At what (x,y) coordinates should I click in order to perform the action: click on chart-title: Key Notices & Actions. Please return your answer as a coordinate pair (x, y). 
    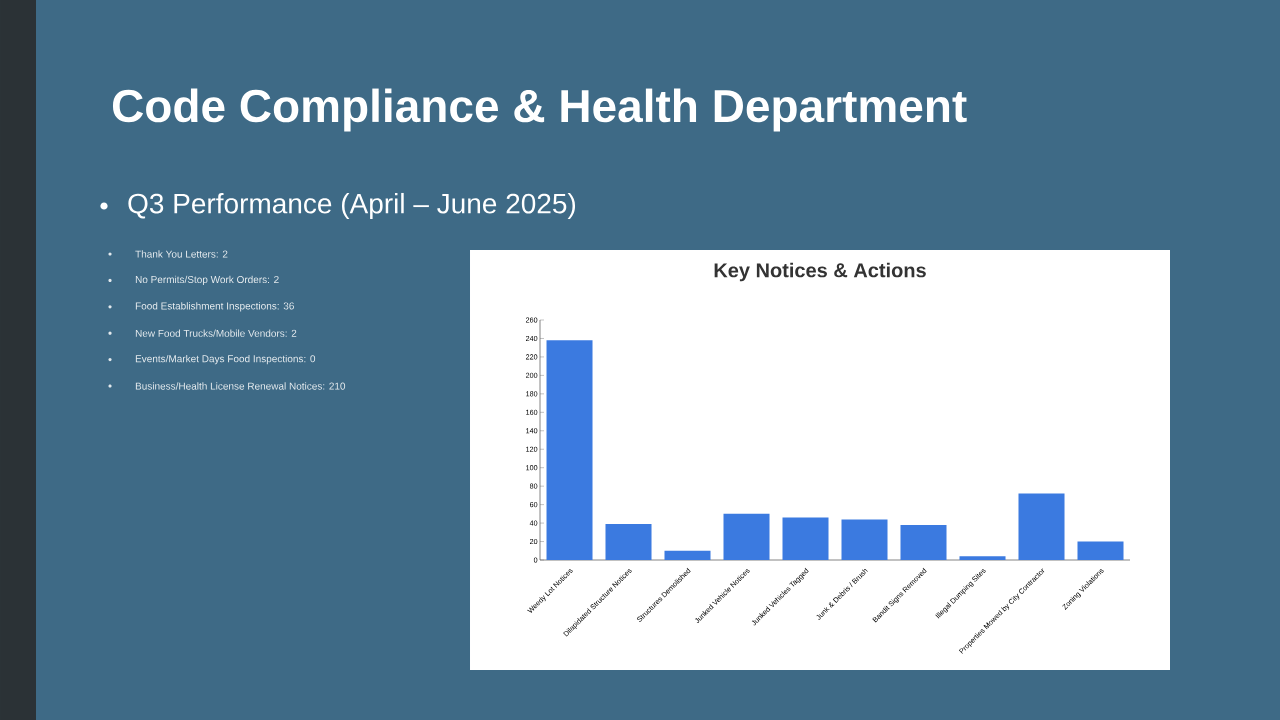
    Looking at the image, I should click on (820, 272).